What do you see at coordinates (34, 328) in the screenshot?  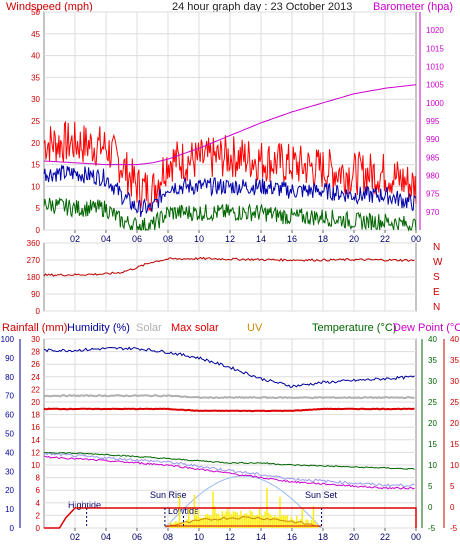 I see `legend-rainfall: Rainfall (mm)` at bounding box center [34, 328].